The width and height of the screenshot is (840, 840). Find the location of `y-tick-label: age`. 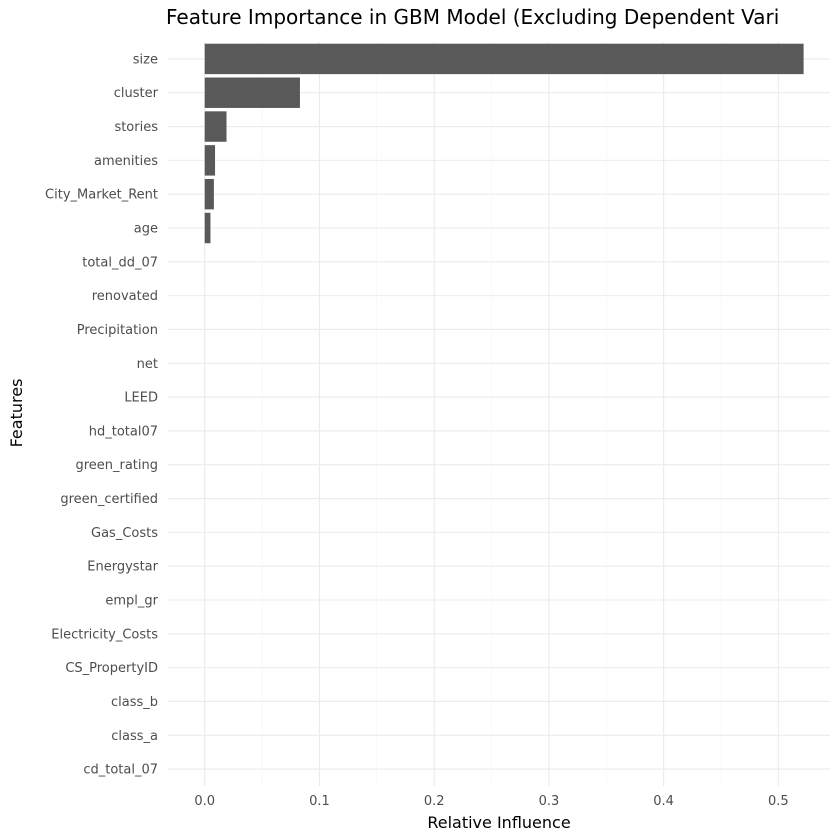

y-tick-label: age is located at coordinates (146, 229).